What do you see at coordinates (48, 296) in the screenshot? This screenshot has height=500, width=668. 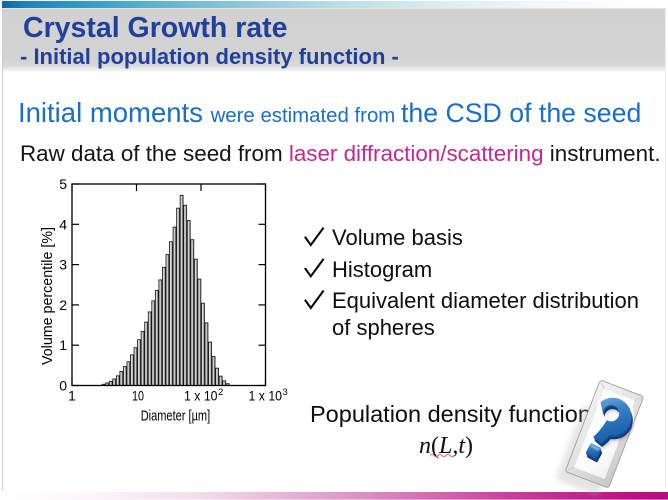 I see `svg-text: Volume percentile [%]` at bounding box center [48, 296].